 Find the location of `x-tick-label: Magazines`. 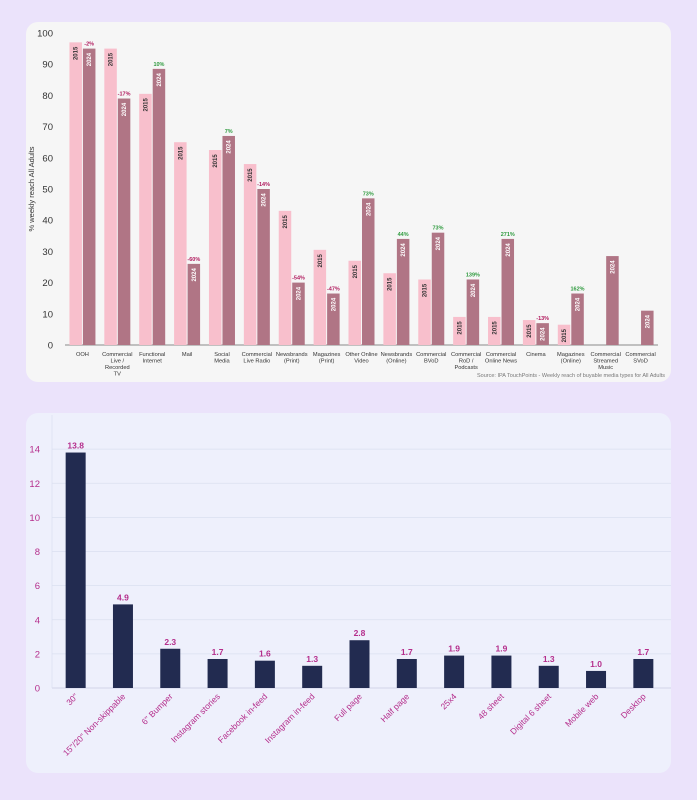

x-tick-label: Magazines is located at coordinates (327, 355).